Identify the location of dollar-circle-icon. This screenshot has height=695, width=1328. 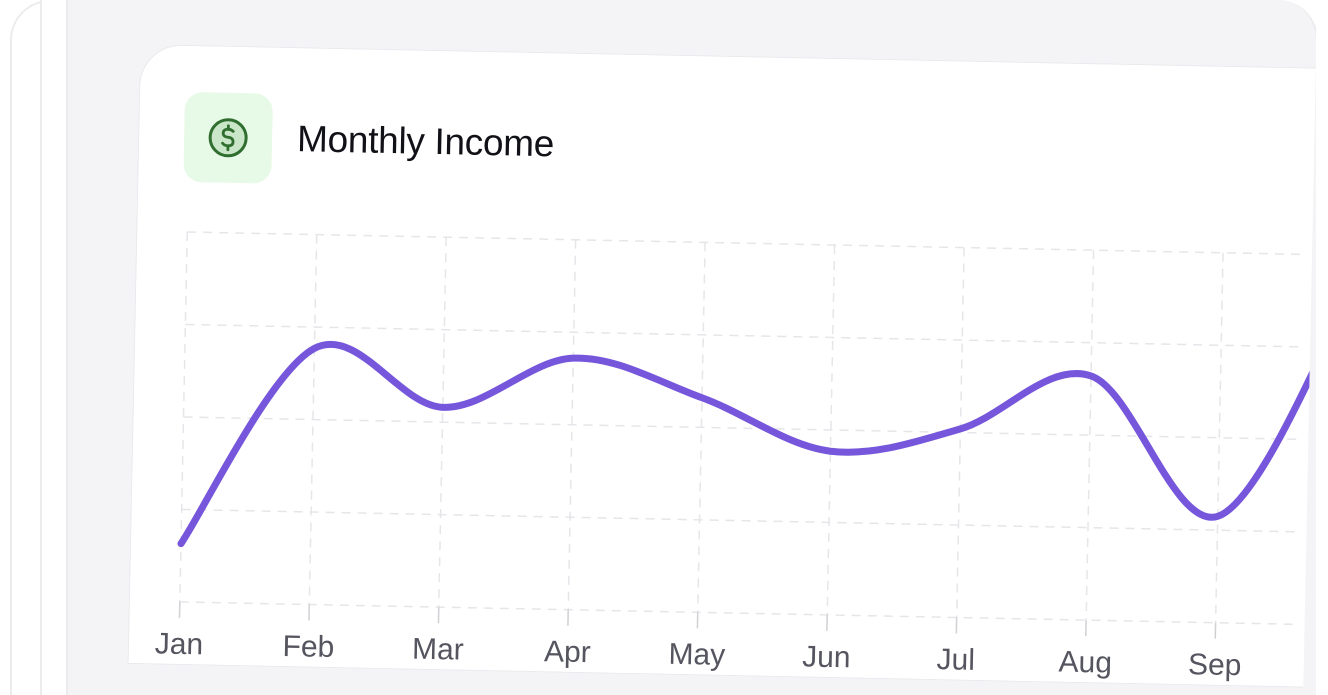
(228, 138).